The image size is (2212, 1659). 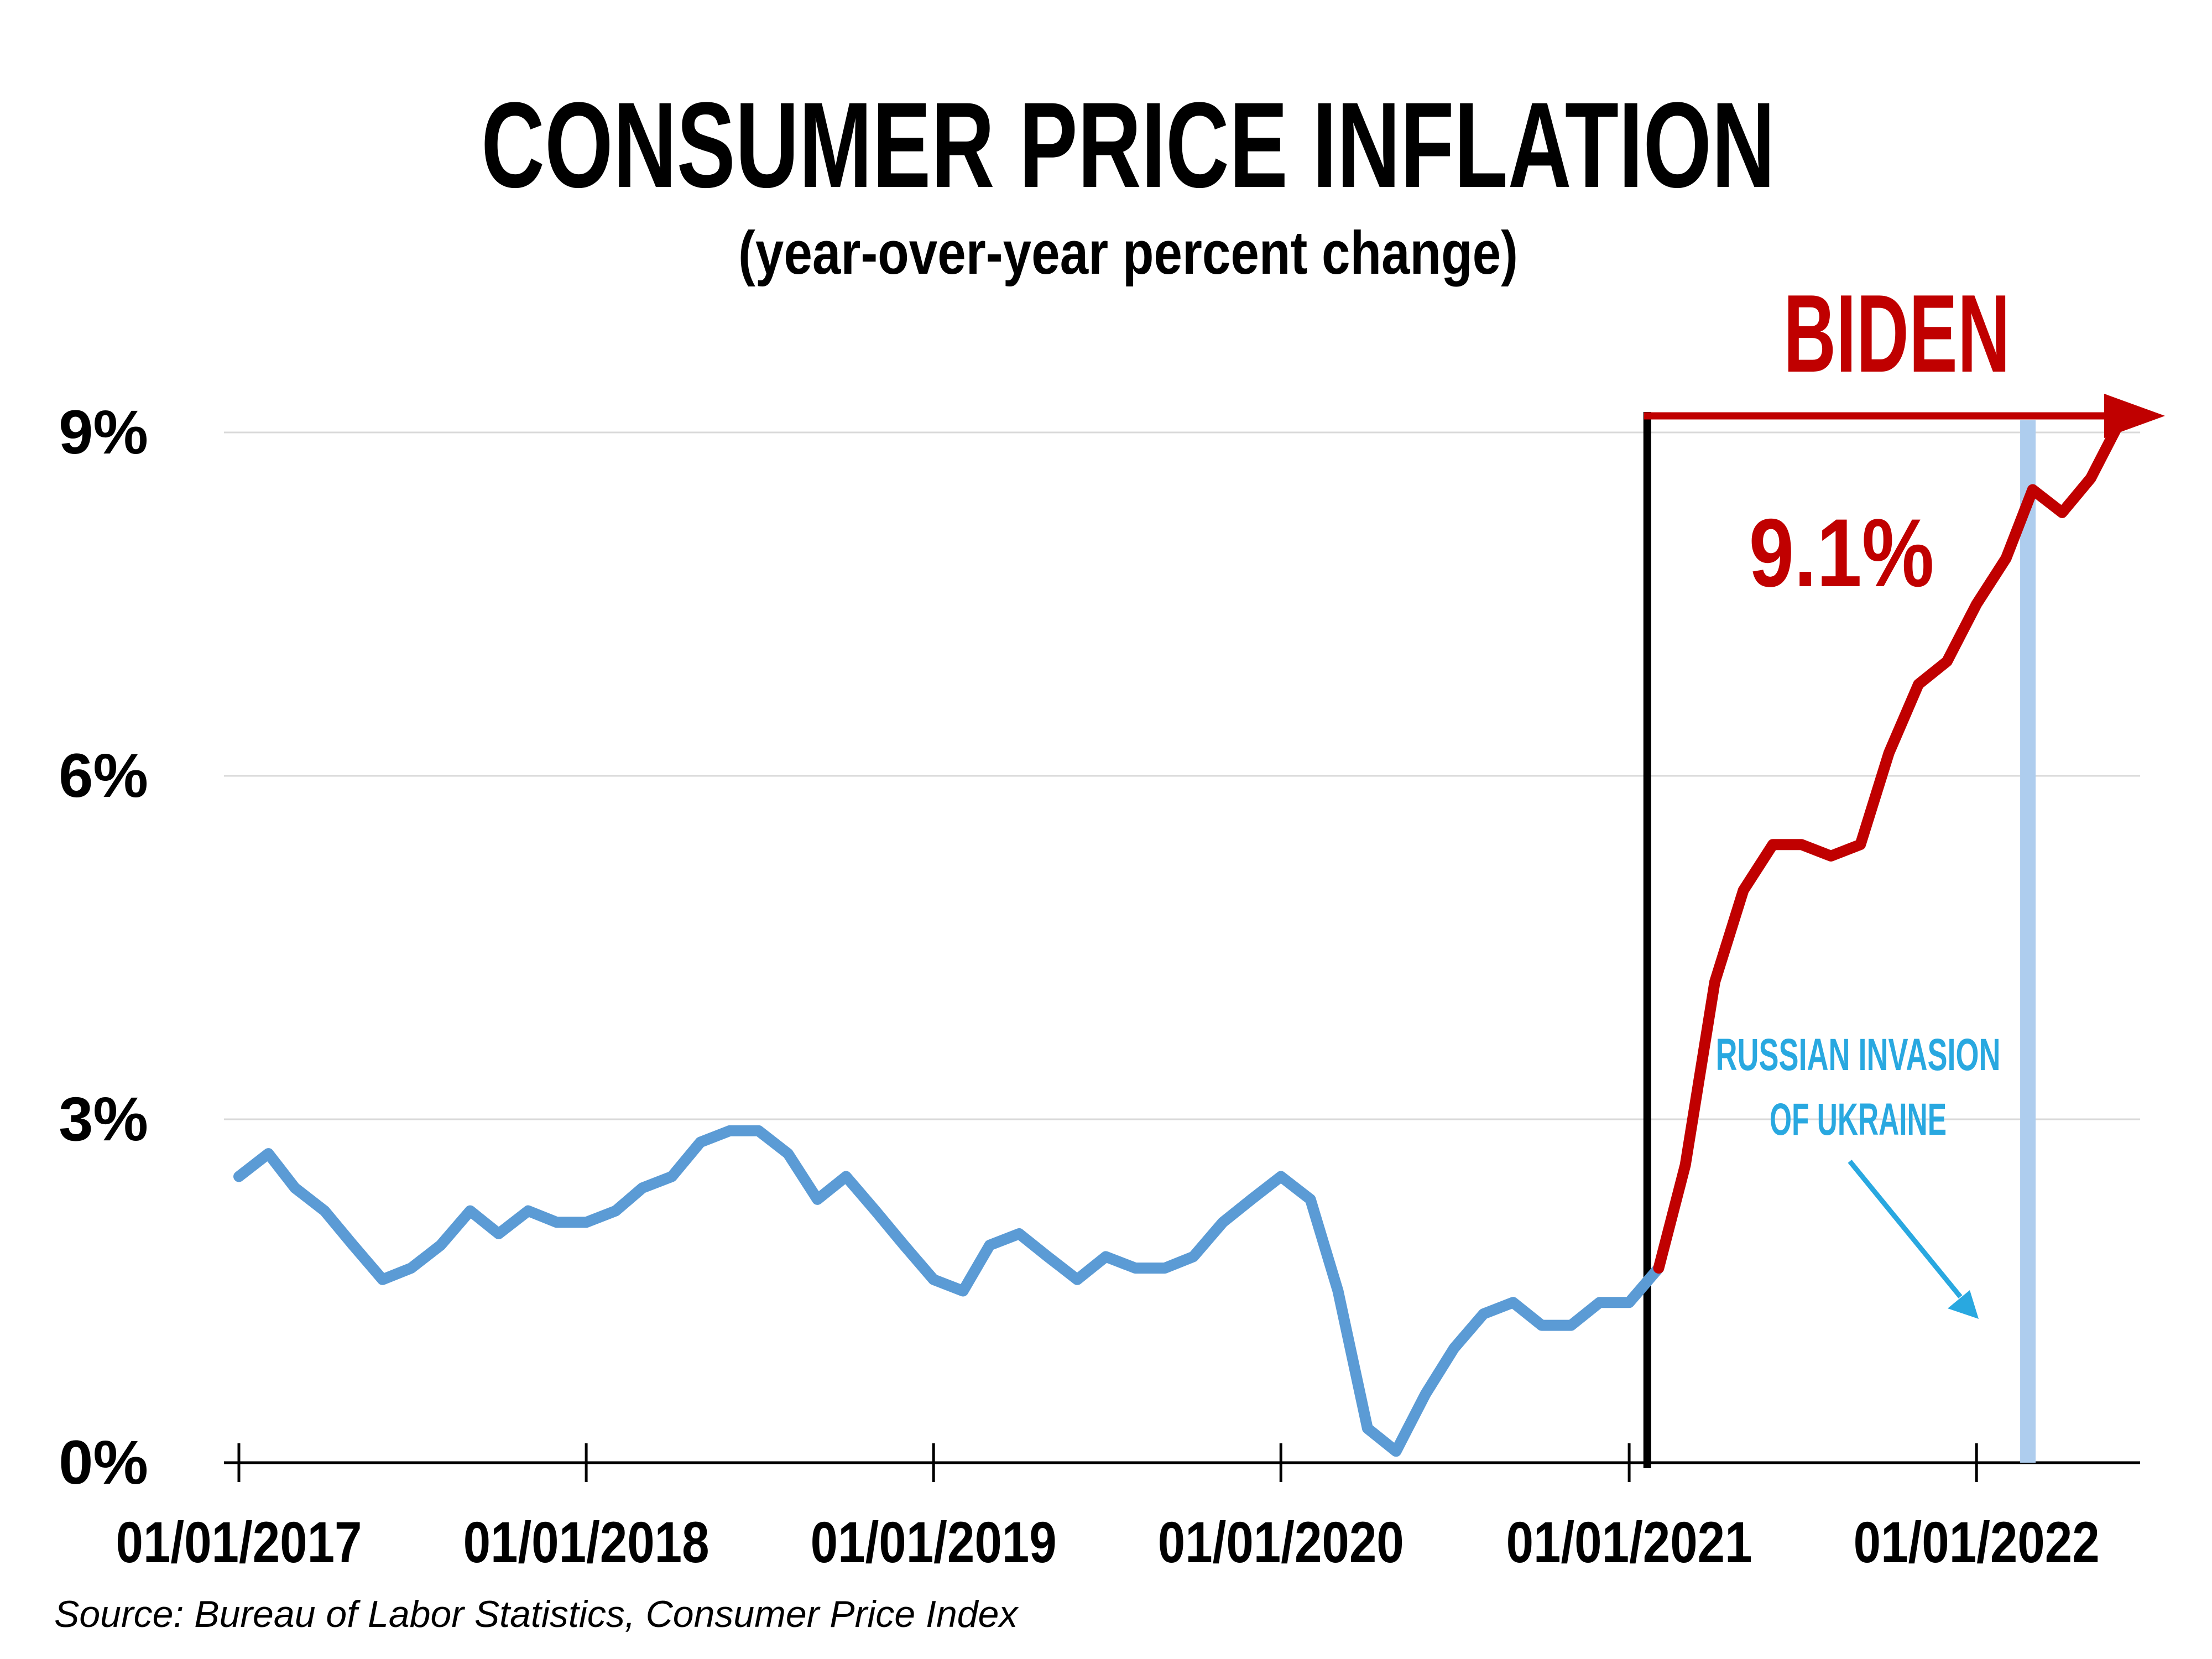 I want to click on y-tick-label: 0%, so click(x=104, y=1463).